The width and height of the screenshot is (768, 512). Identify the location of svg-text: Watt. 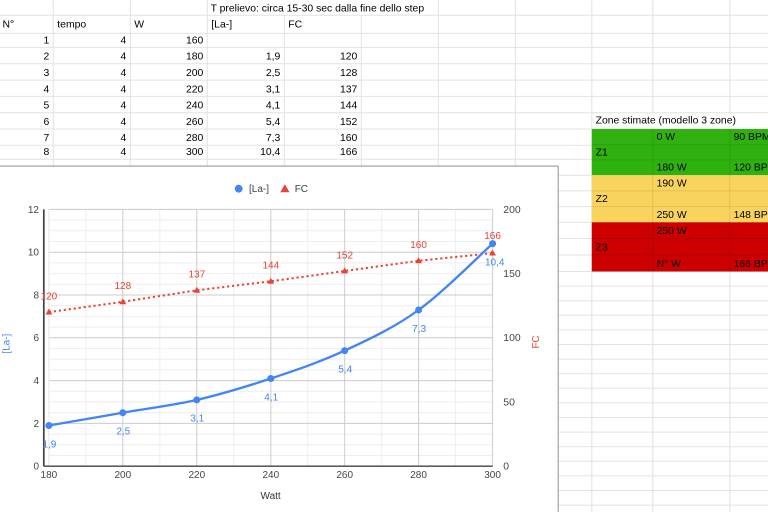
(271, 496).